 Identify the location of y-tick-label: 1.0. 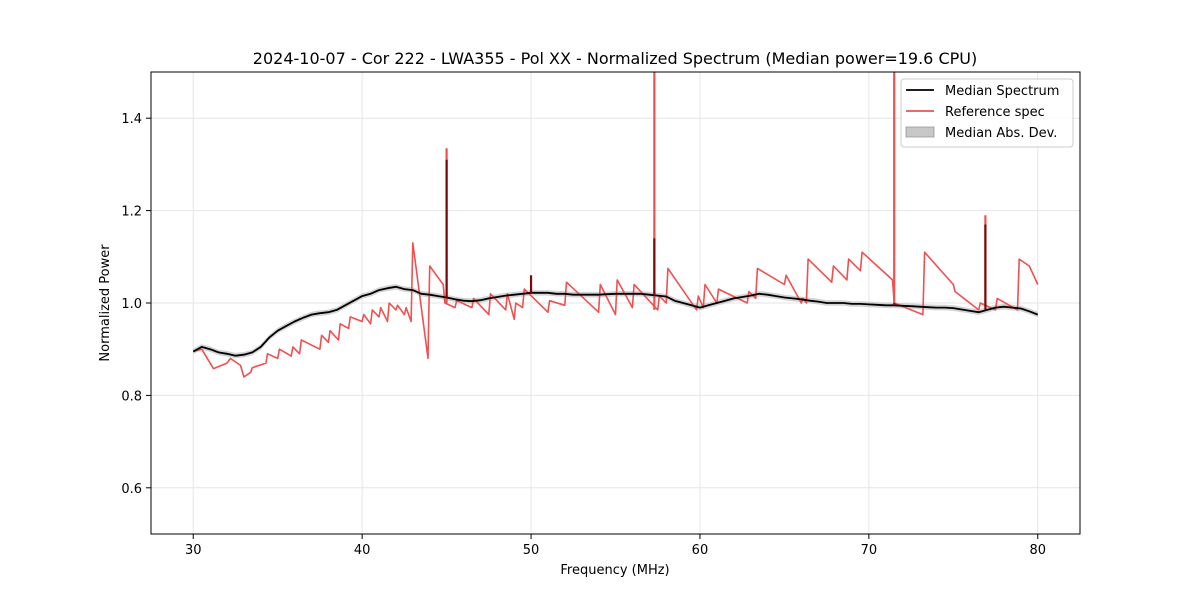
(131, 304).